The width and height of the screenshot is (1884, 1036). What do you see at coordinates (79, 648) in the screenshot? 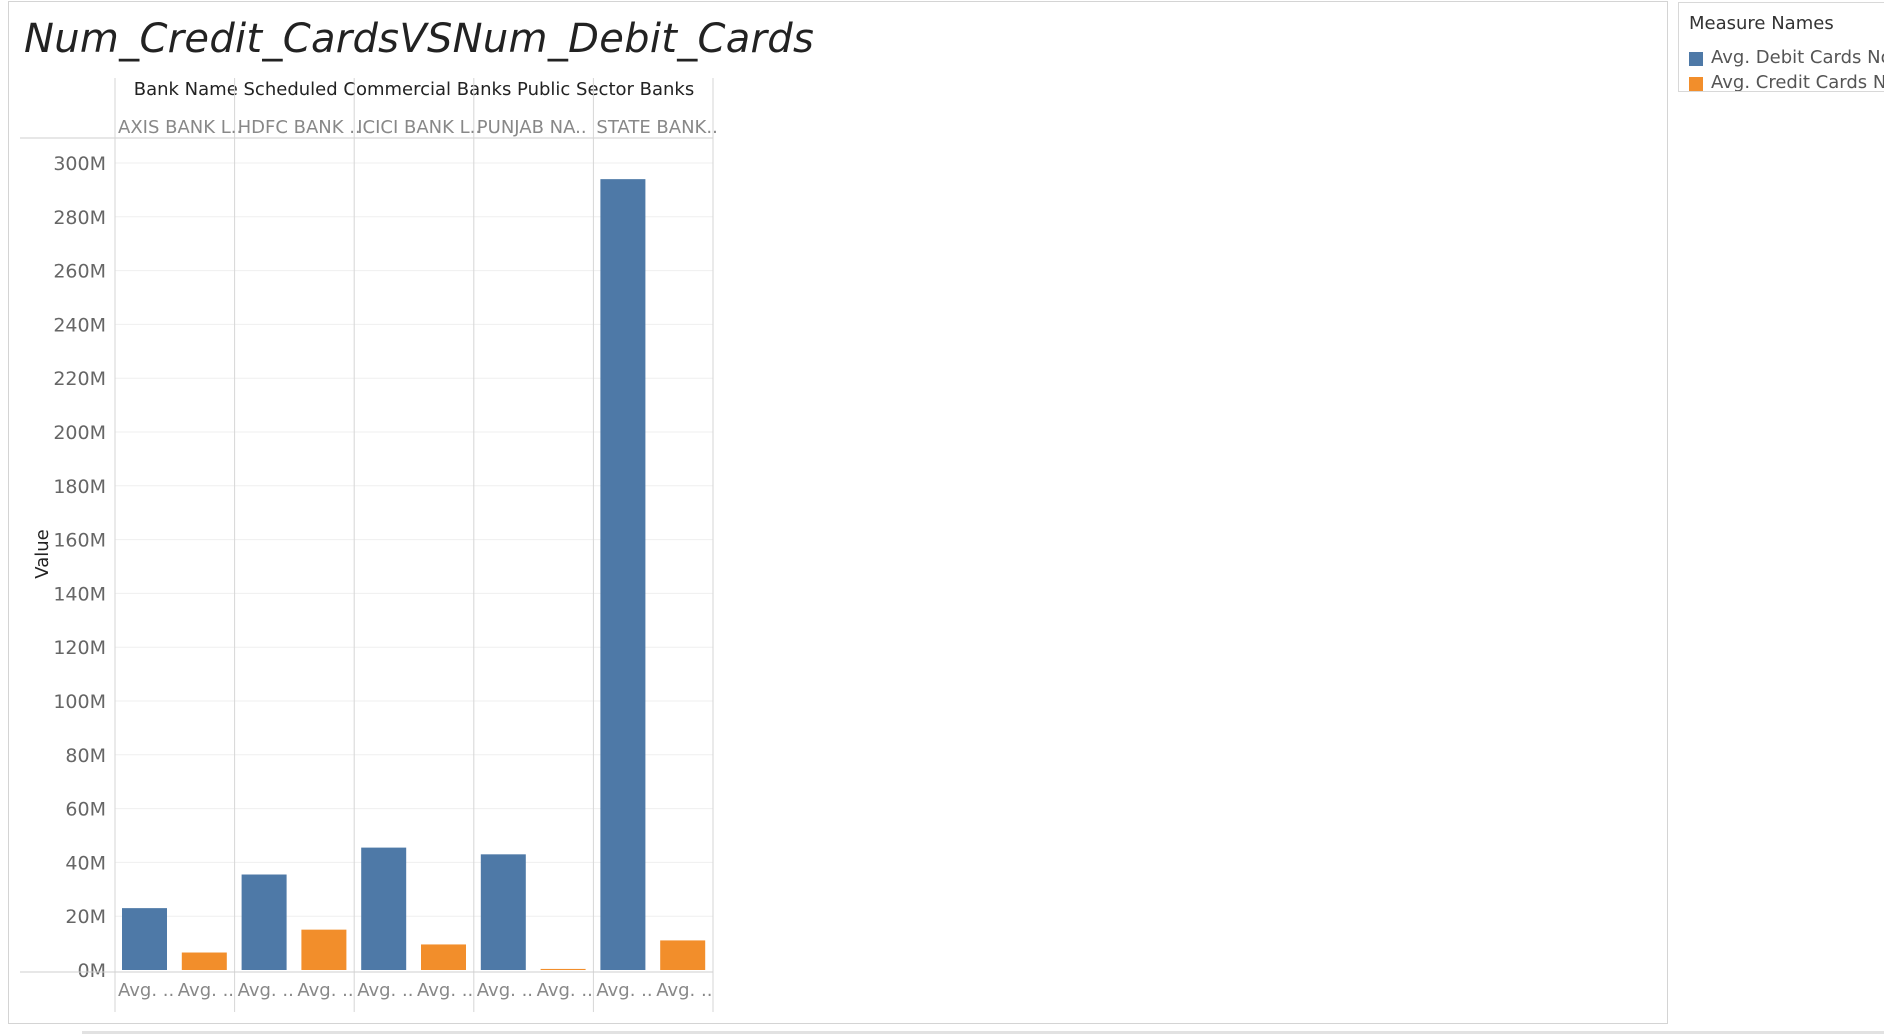
I see `y-tick-label: 120M` at bounding box center [79, 648].